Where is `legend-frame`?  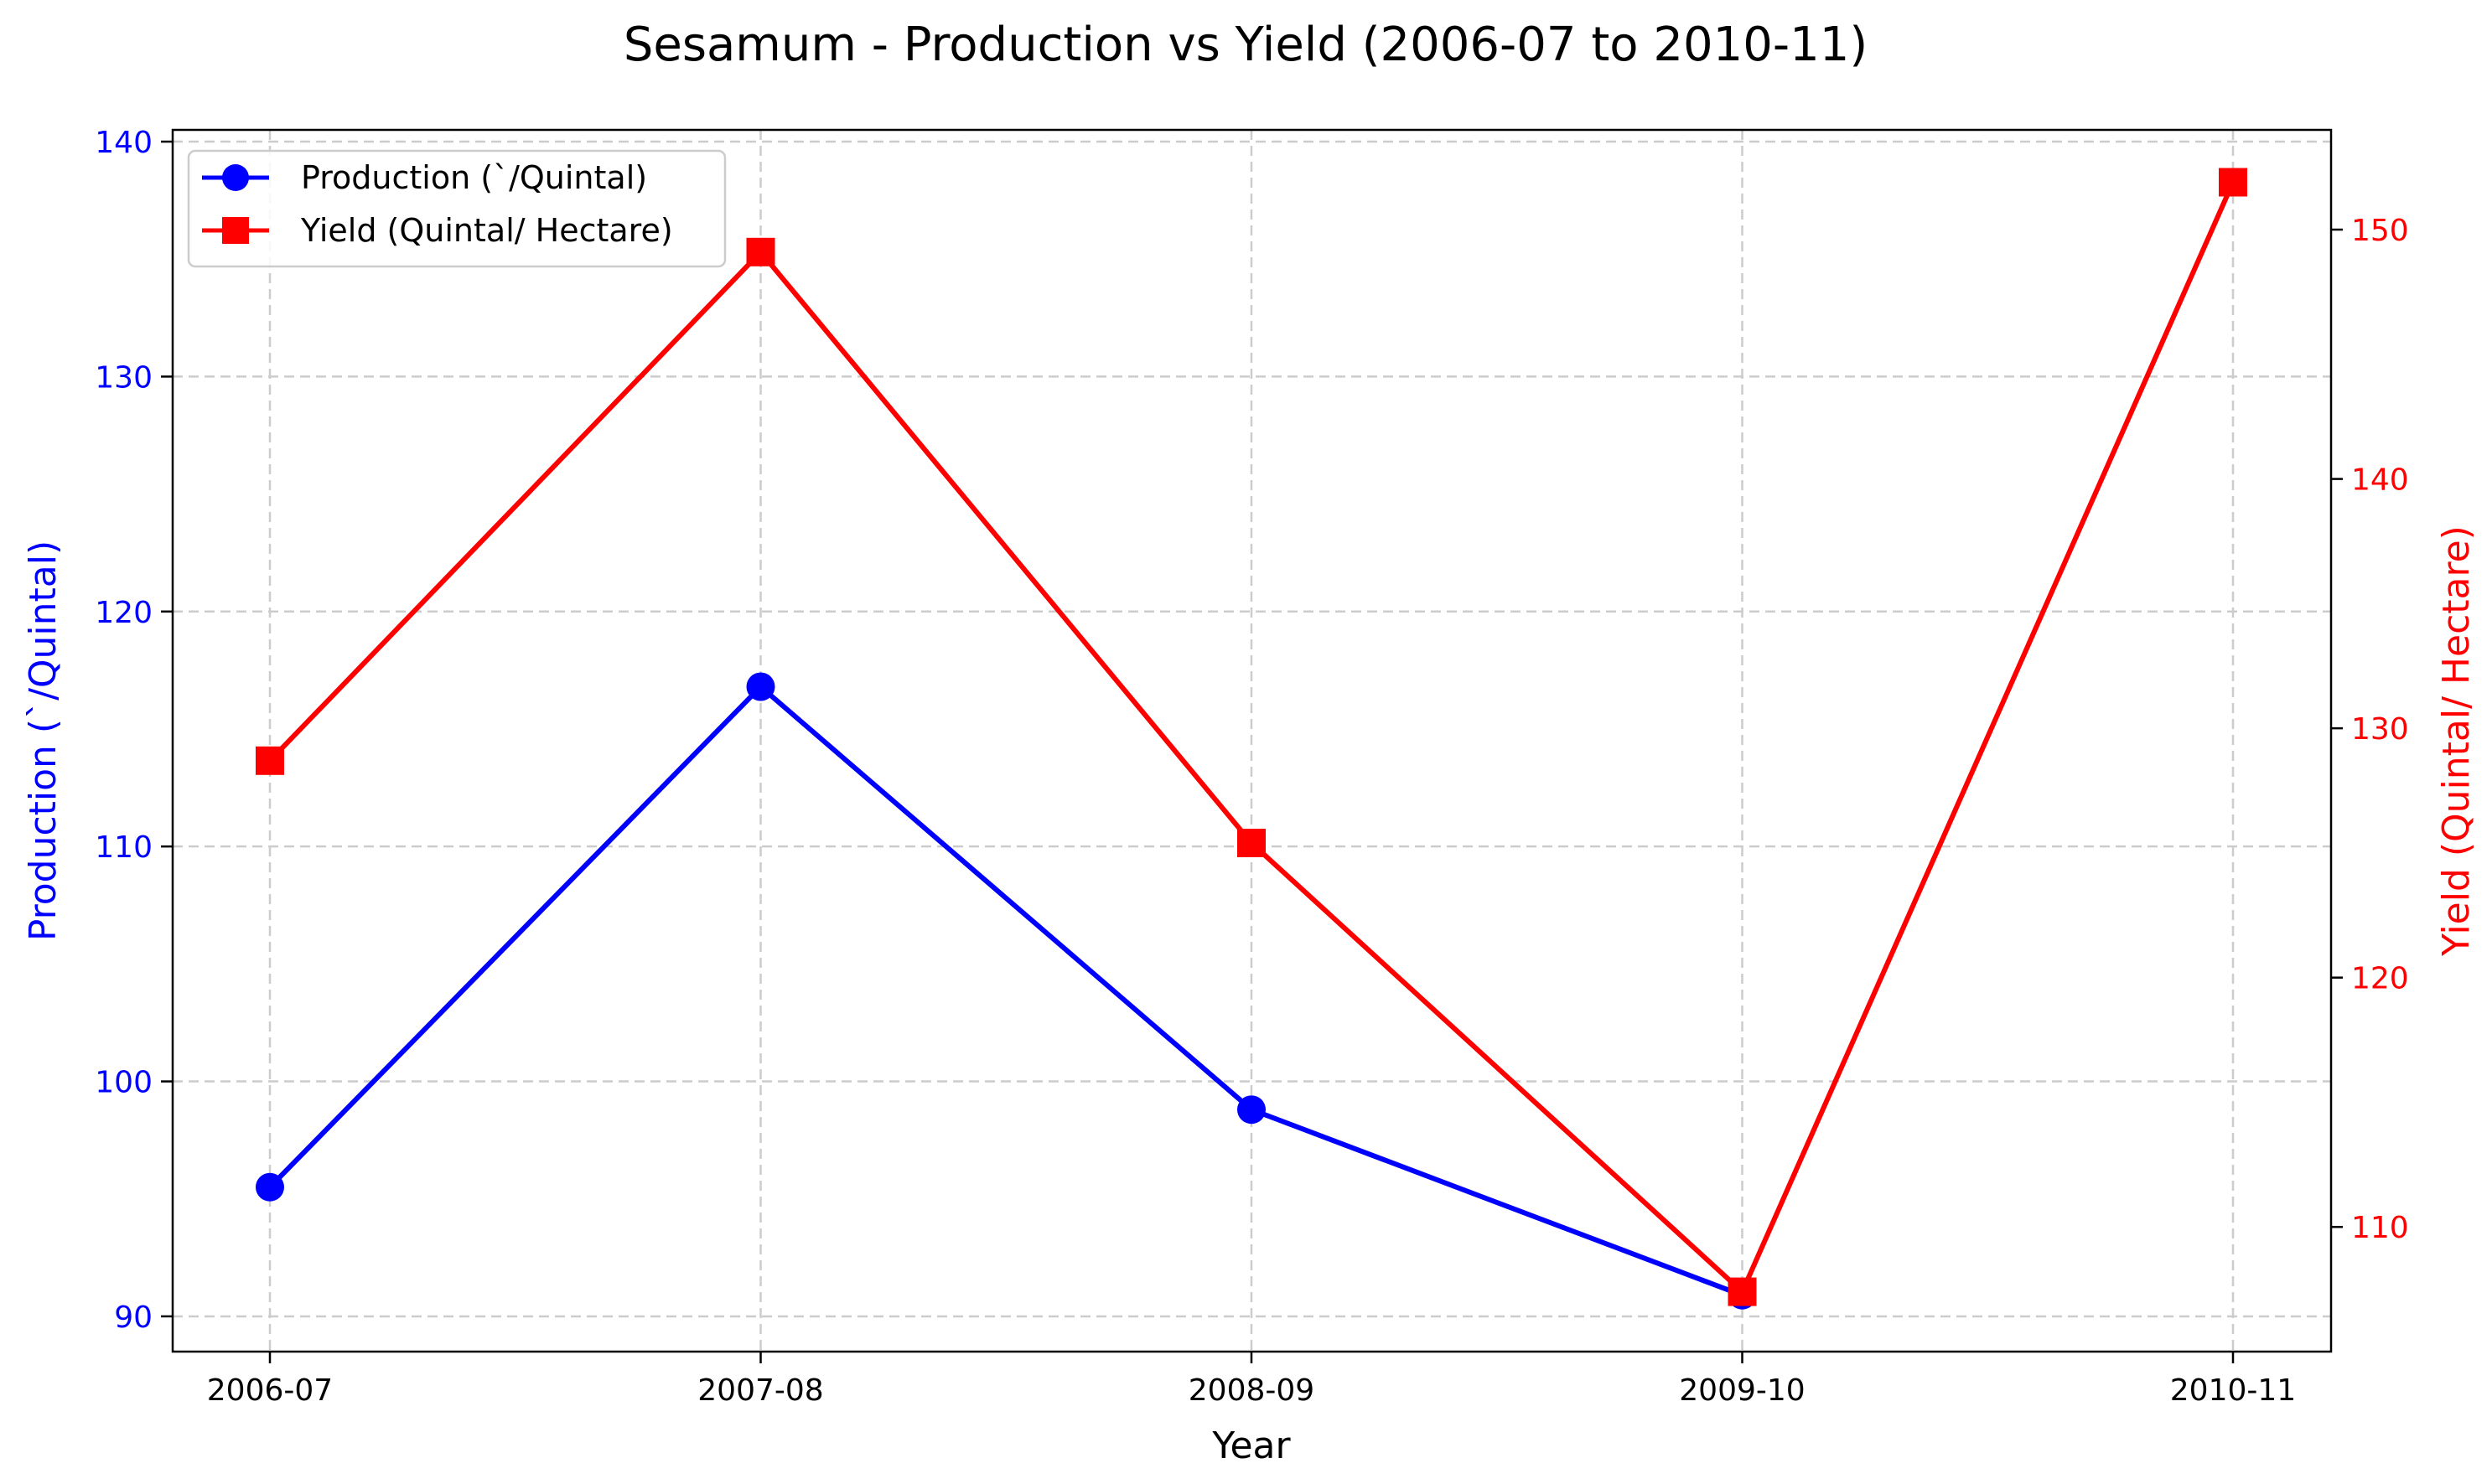 legend-frame is located at coordinates (457, 209).